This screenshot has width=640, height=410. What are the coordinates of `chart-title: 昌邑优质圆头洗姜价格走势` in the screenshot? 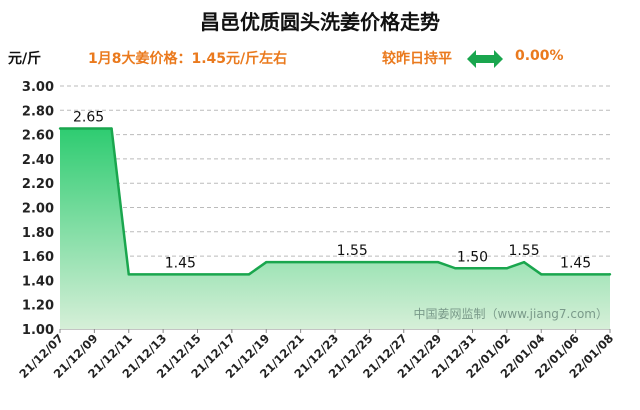 It's located at (320, 22).